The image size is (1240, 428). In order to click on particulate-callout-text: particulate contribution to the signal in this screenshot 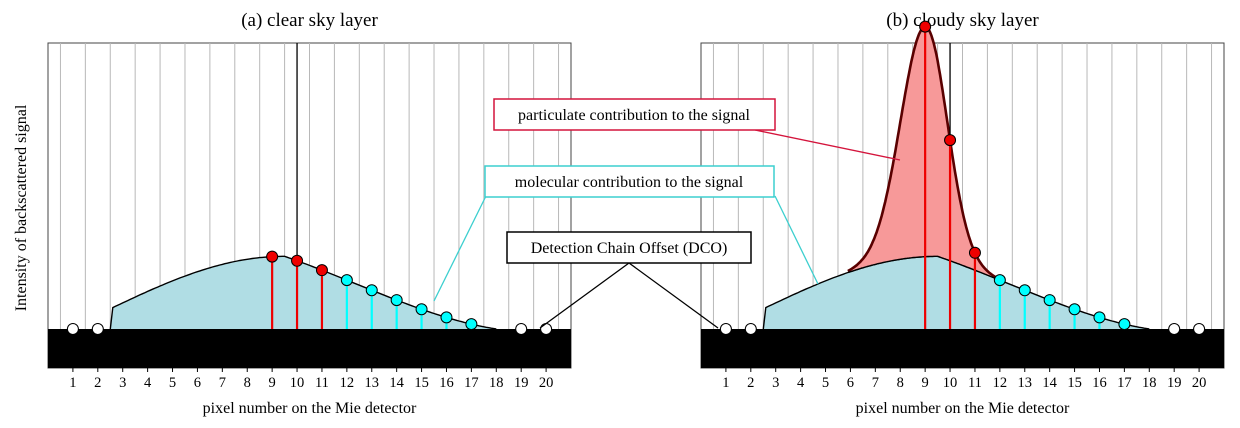, I will do `click(634, 115)`.